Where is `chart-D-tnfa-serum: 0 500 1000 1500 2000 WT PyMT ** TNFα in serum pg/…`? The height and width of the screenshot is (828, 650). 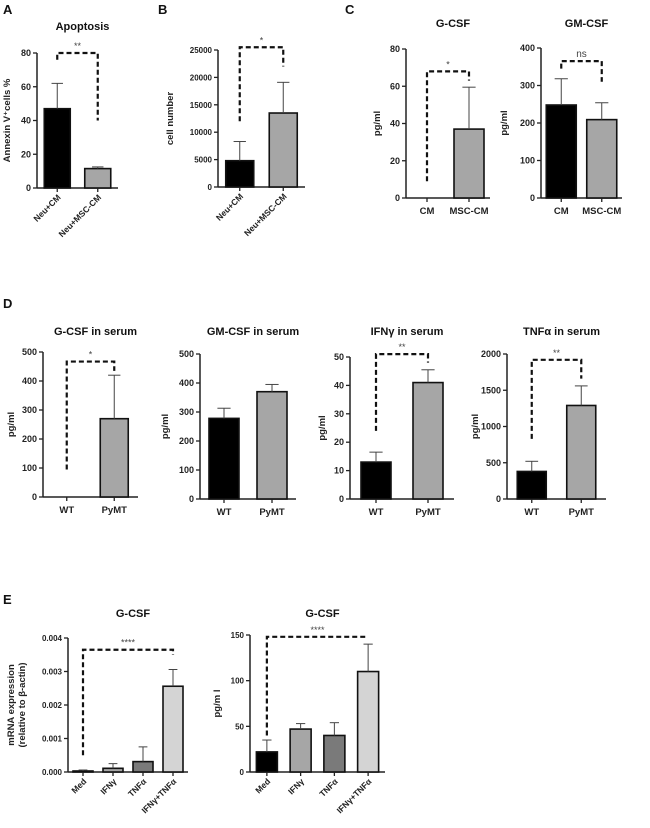
chart-D-tnfa-serum: 0 500 1000 1500 2000 WT PyMT ** TNFα in serum pg/… is located at coordinates (538, 422).